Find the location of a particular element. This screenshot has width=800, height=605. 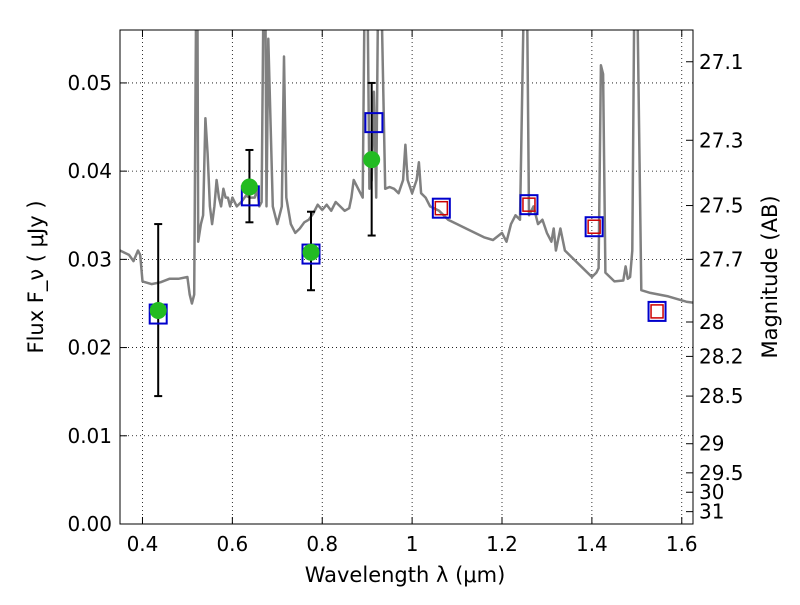

y2-tick-label: 27.5 is located at coordinates (721, 206).